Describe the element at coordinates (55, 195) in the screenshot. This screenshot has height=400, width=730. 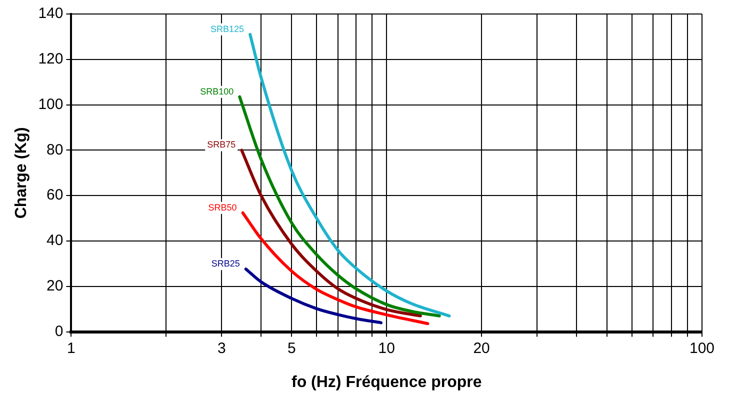
I see `y-tick-label: 60` at that location.